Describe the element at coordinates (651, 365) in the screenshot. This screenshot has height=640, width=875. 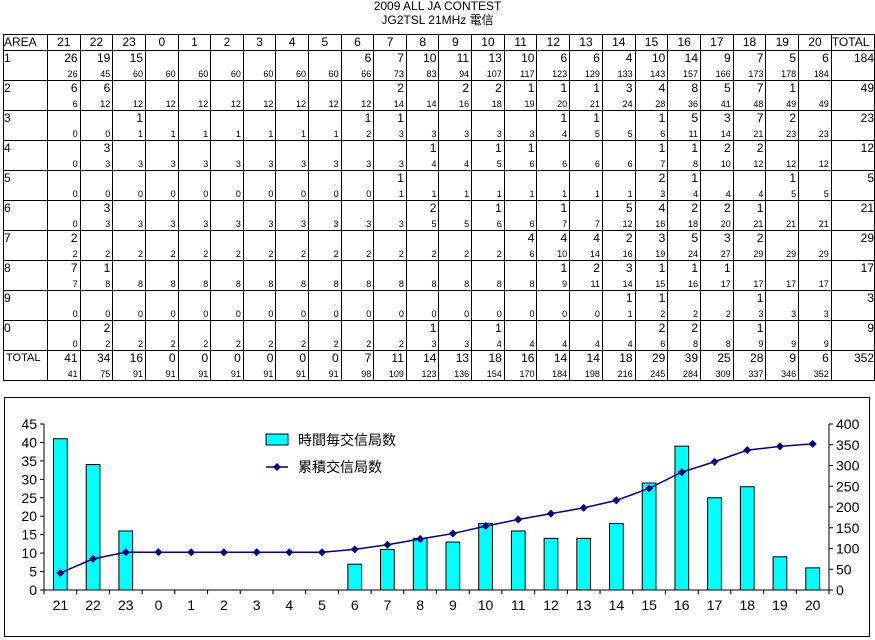
I see `hour-cell: 29 245` at that location.